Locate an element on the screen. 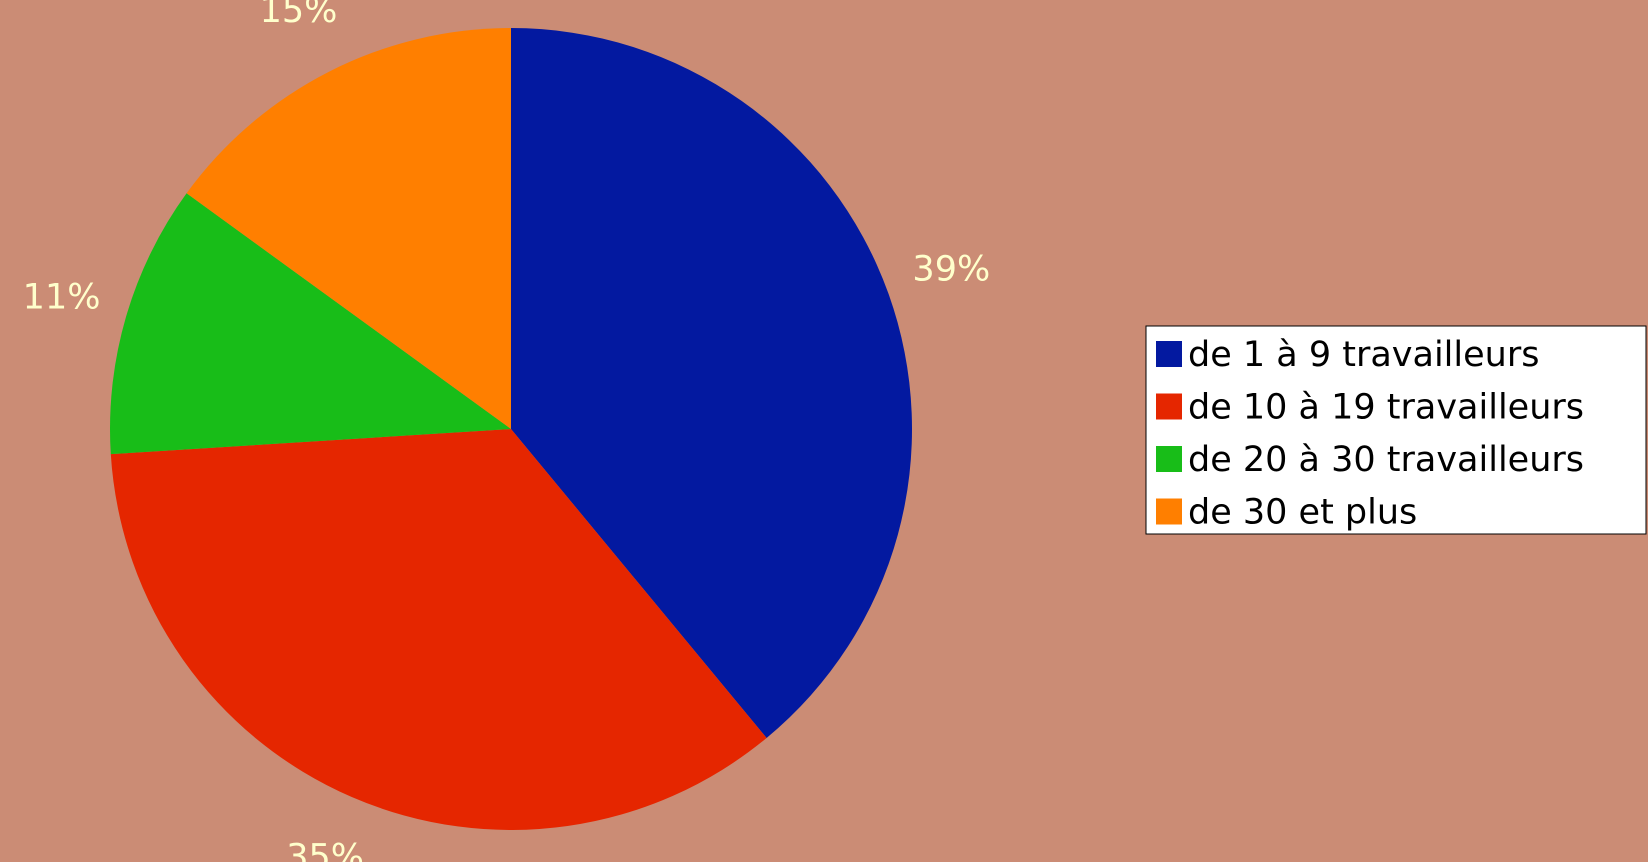 The width and height of the screenshot is (1648, 862). legend-box is located at coordinates (1396, 430).